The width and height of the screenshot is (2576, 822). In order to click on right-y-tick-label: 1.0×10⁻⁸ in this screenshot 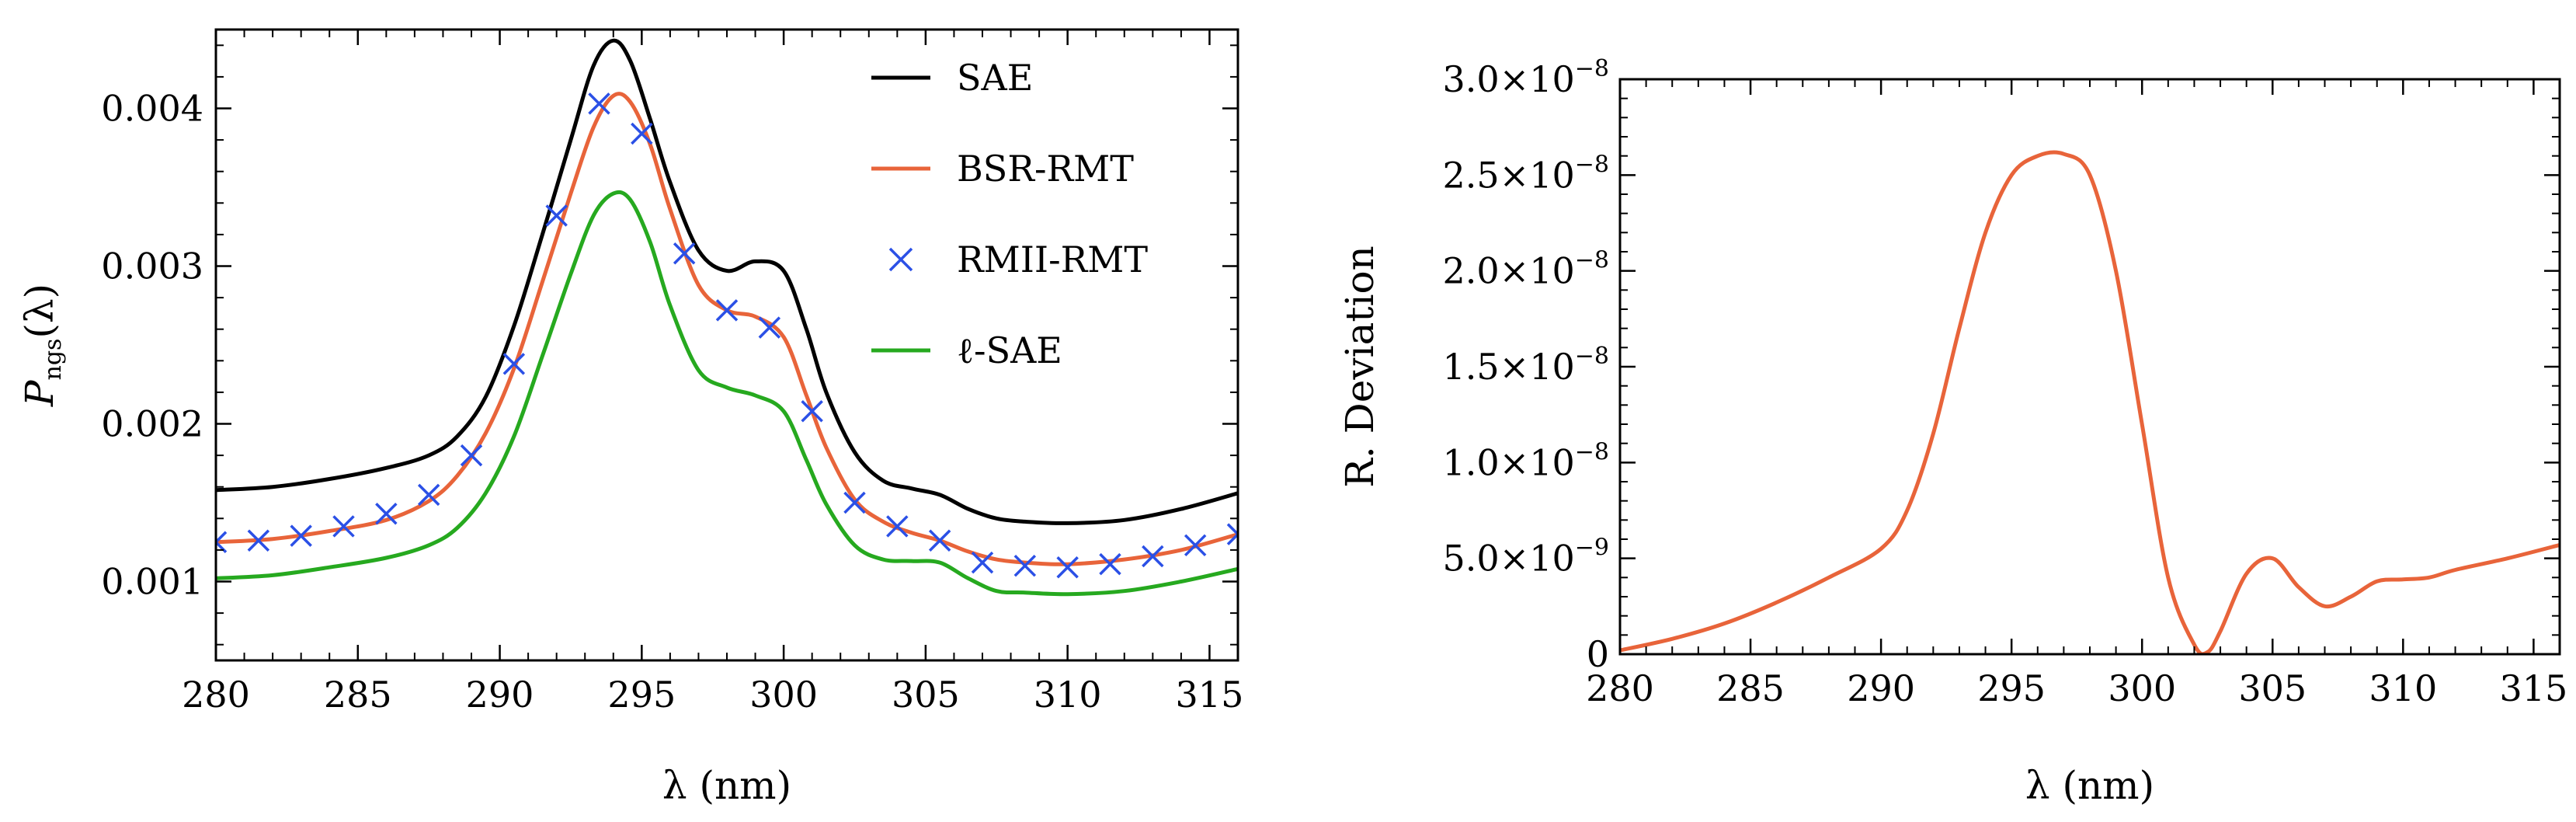, I will do `click(1526, 460)`.